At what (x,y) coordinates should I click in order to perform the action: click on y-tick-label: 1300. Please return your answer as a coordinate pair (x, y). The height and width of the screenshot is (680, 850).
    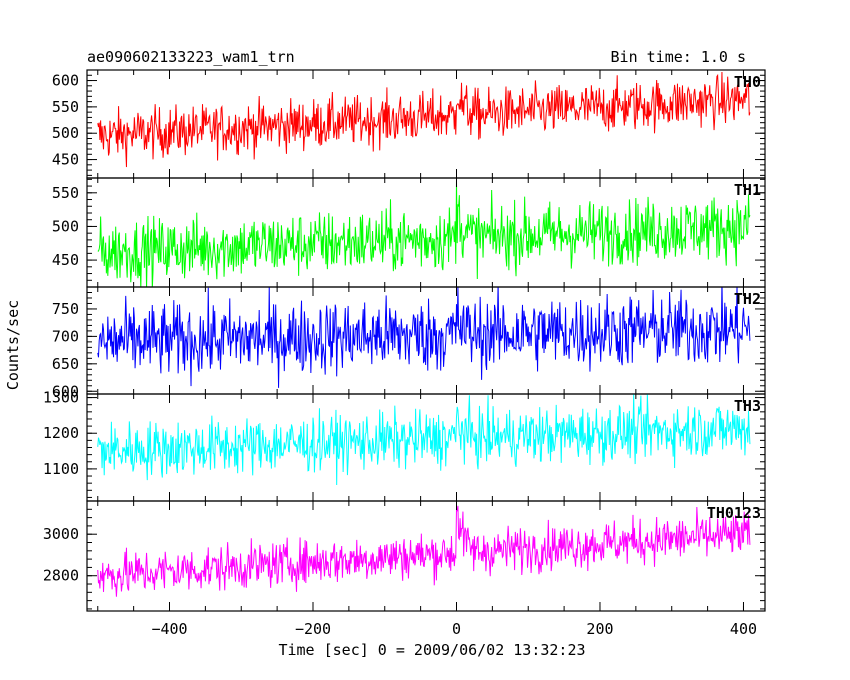
    Looking at the image, I should click on (61, 398).